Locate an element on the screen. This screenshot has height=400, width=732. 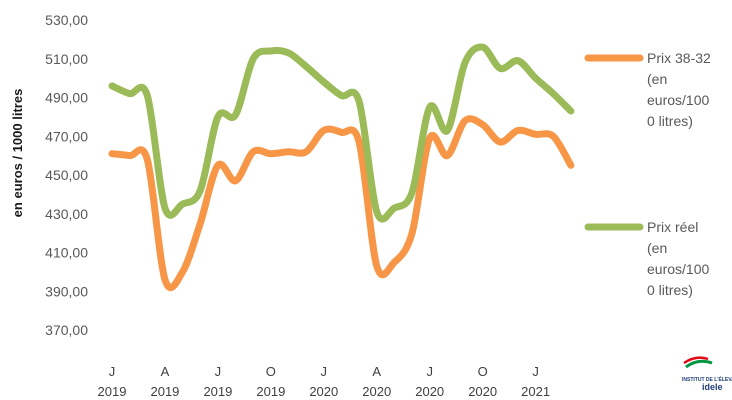
logo-swoosh-red is located at coordinates (696, 360).